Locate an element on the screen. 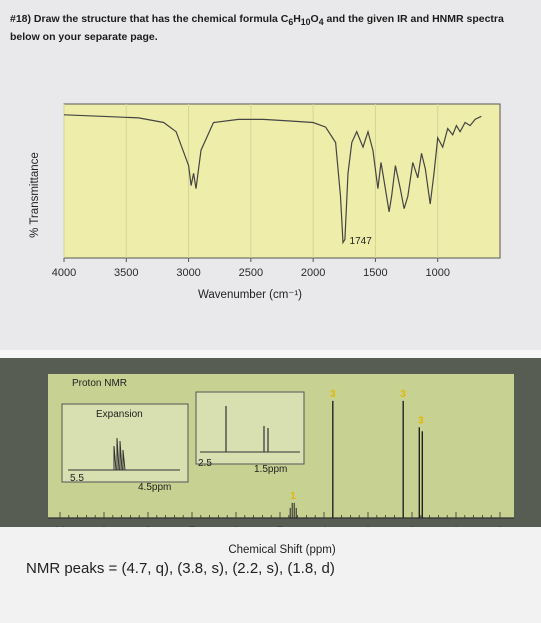 This screenshot has height=623, width=541. ir-tick-label: 3500 is located at coordinates (126, 273).